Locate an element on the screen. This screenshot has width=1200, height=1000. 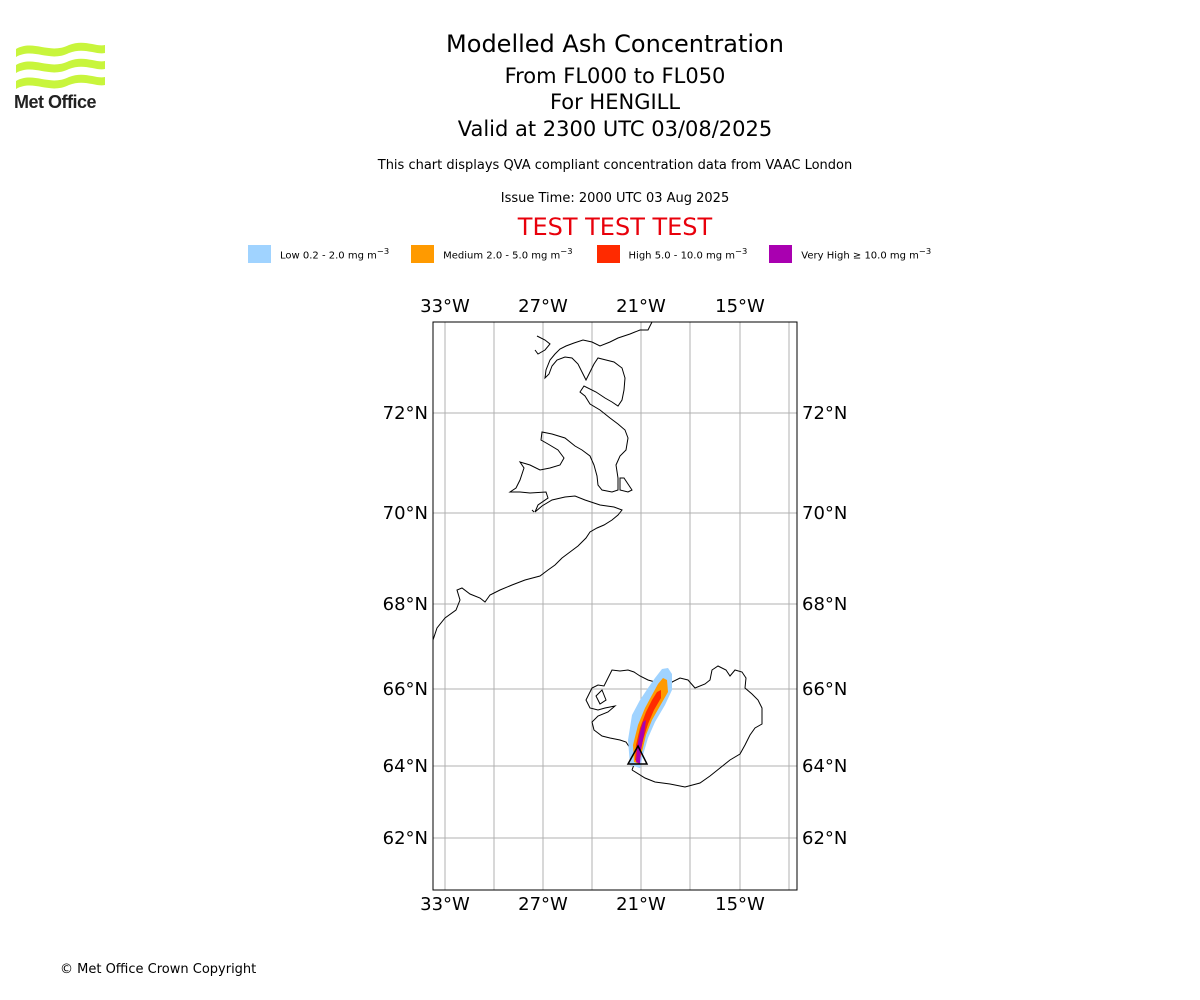
lat-label-right-3: 66°N is located at coordinates (824, 689).